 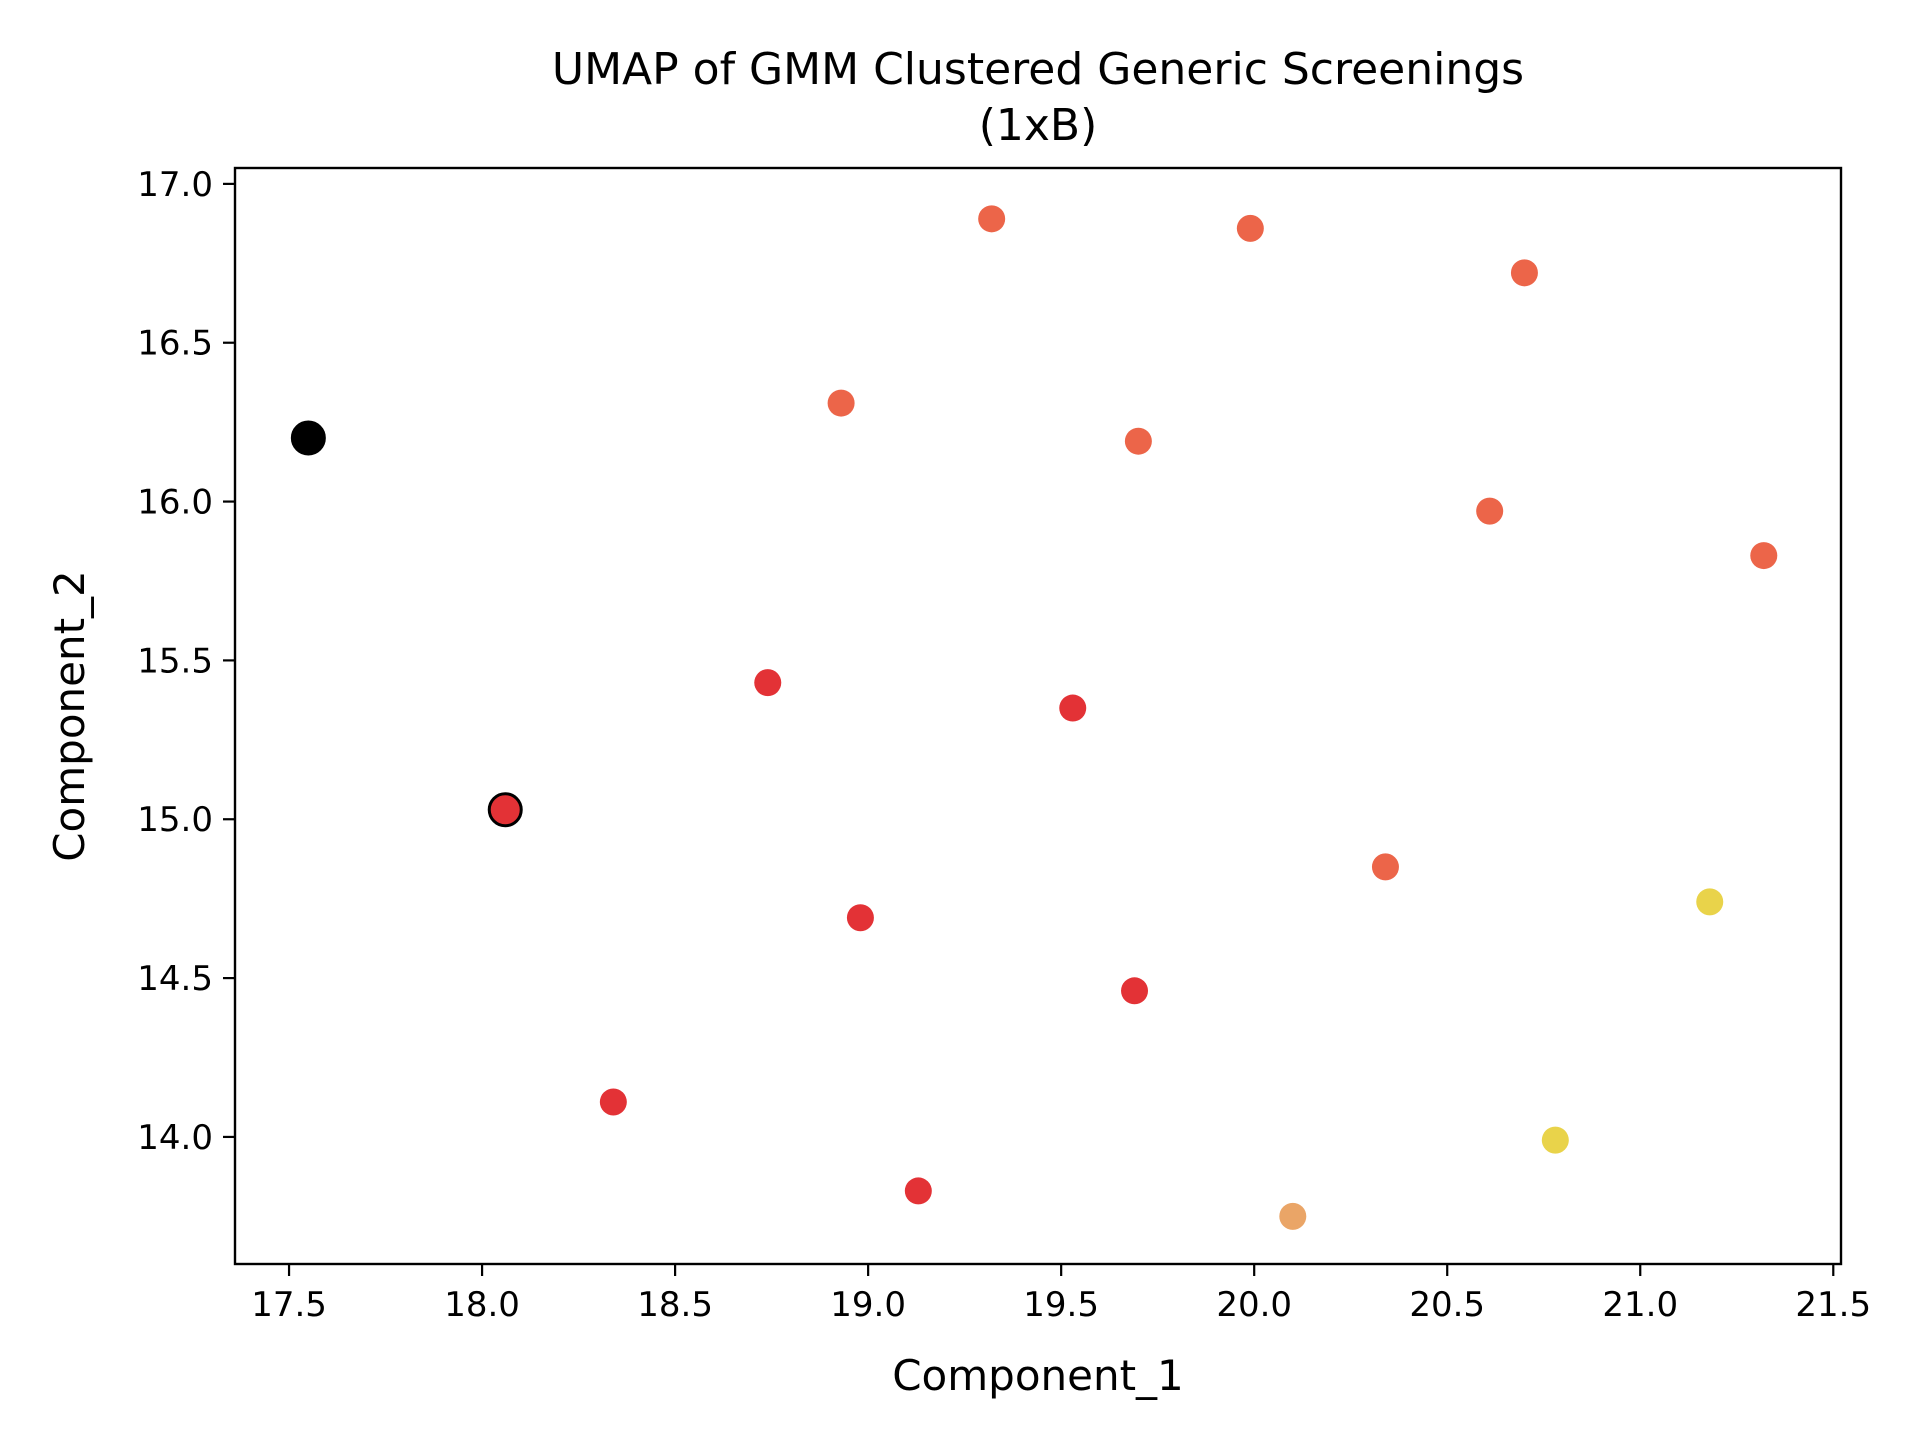 I want to click on x-tick-label: 21.0, so click(x=1640, y=1305).